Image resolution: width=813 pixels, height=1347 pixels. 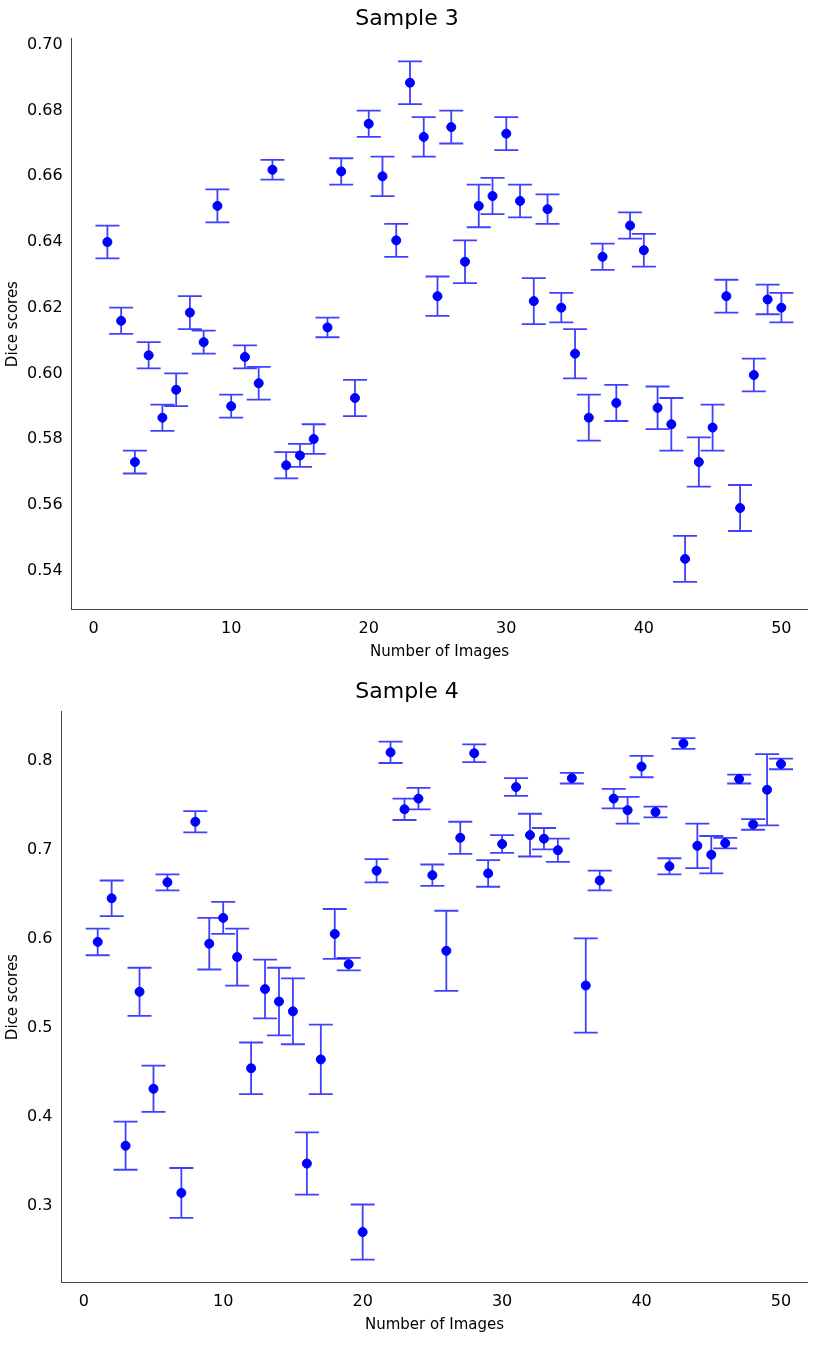 I want to click on y-tick-label: 0.62, so click(x=45, y=306).